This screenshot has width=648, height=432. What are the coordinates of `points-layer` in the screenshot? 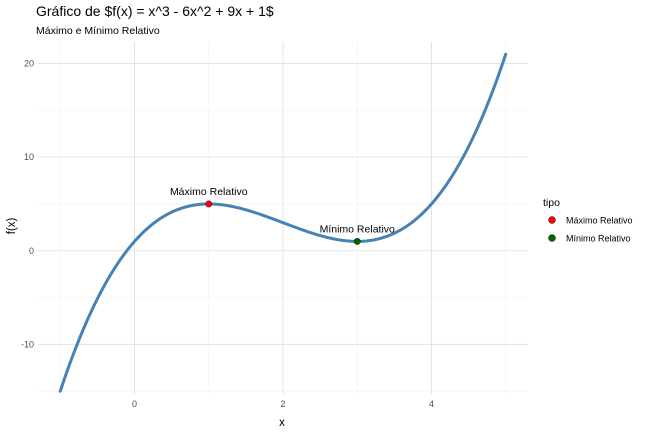 It's located at (283, 222).